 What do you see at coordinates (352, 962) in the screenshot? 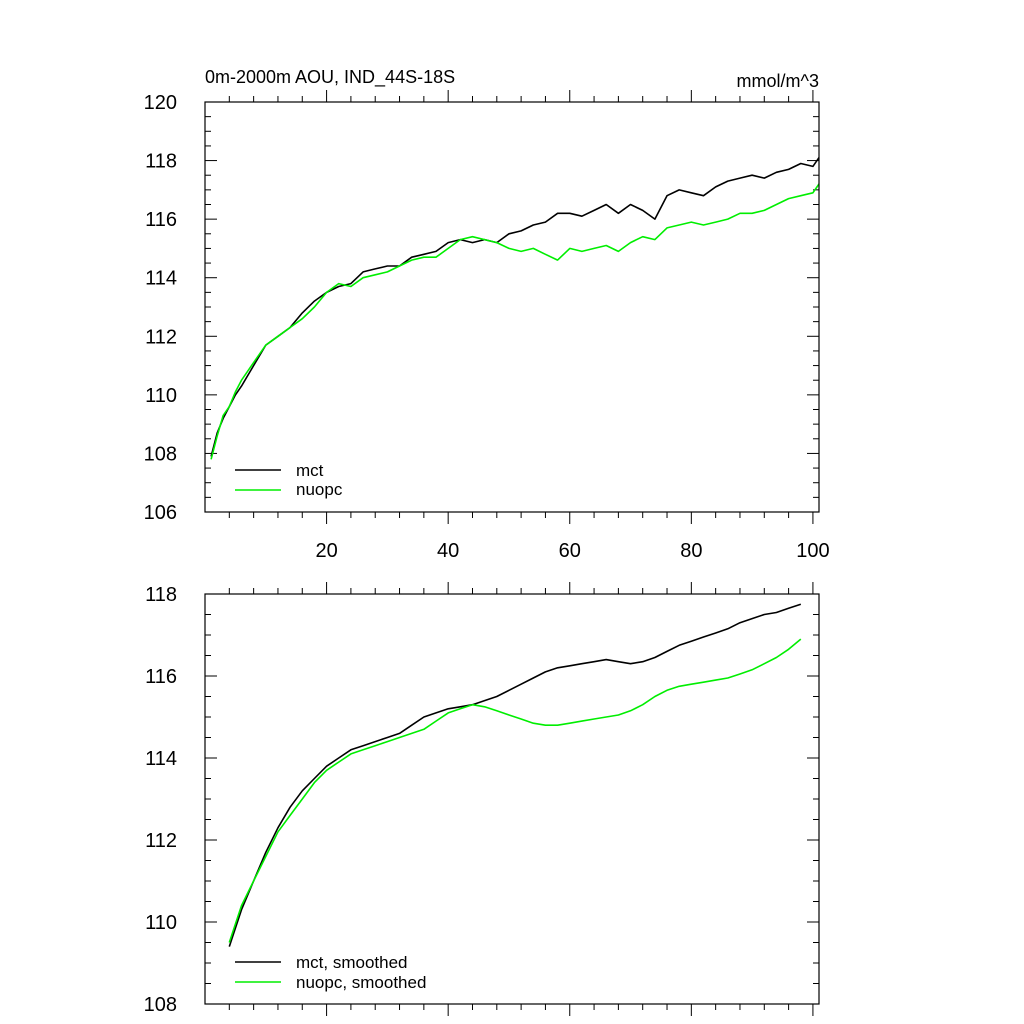
I see `legend-label-mct-smoothed: mct, smoothed` at bounding box center [352, 962].